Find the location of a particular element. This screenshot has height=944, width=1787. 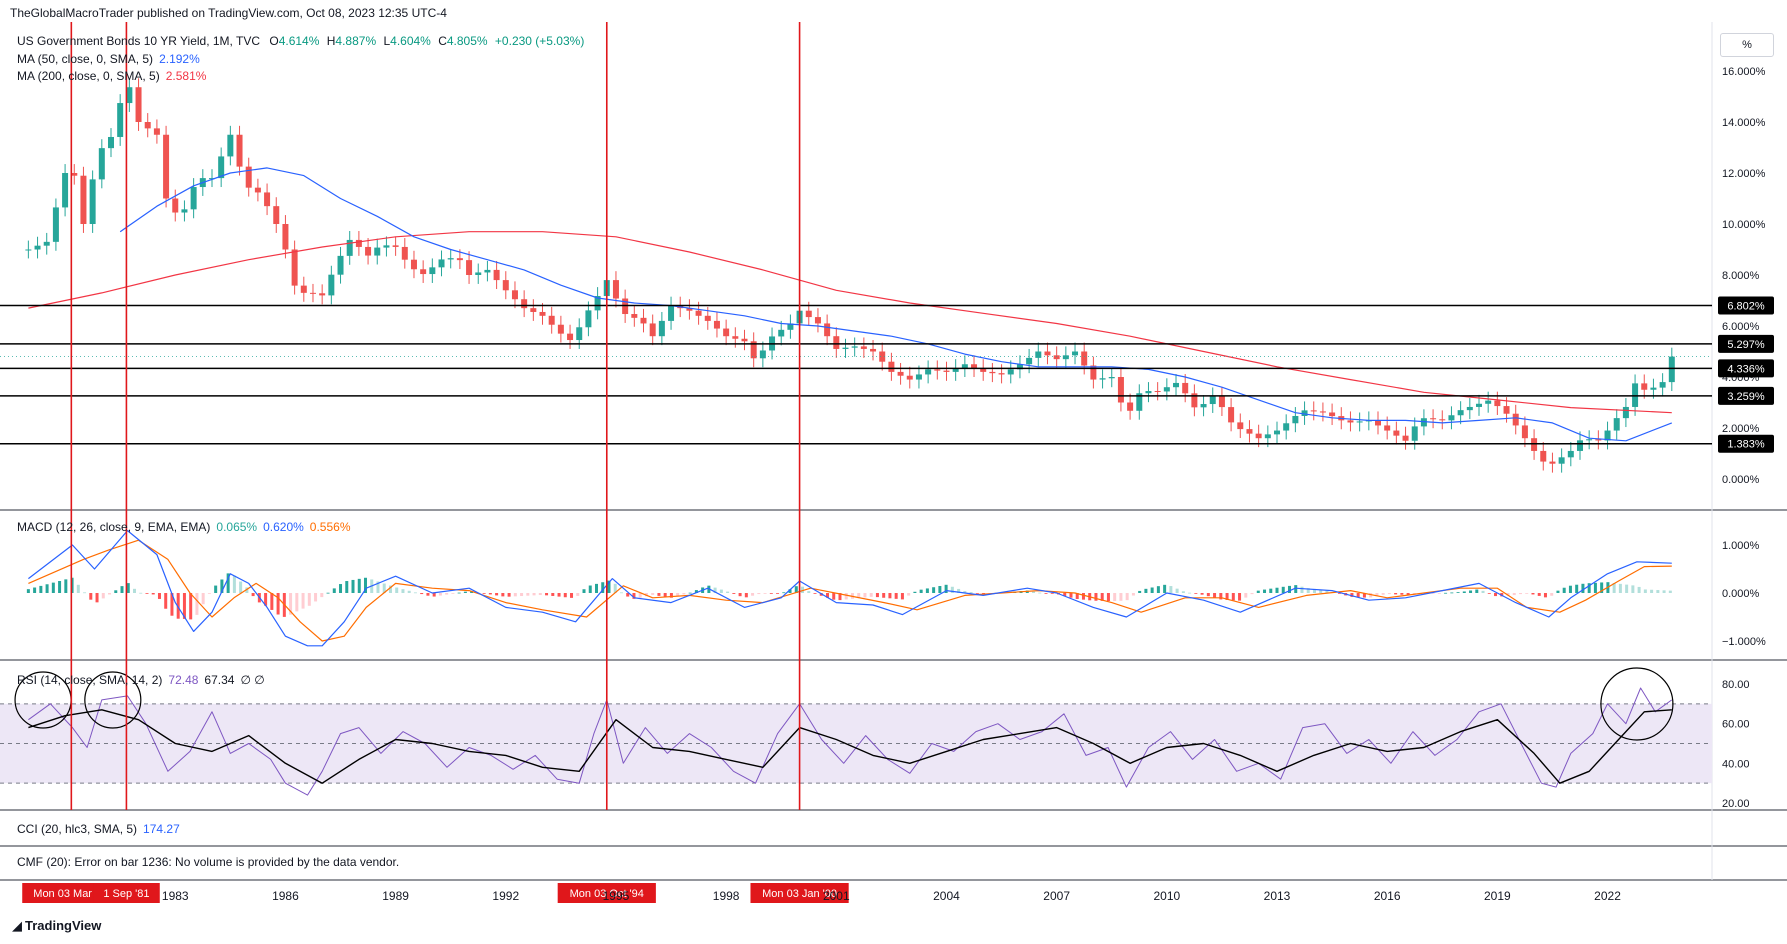

ma50-value: 2.192% is located at coordinates (179, 59).